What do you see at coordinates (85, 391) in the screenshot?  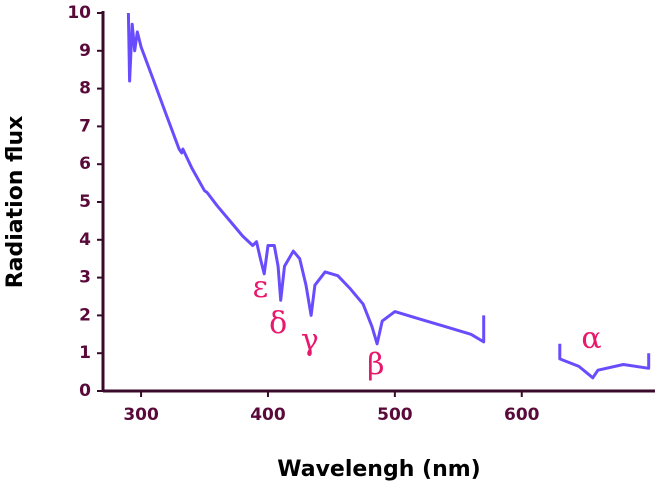 I see `y-tick-label: 0` at bounding box center [85, 391].